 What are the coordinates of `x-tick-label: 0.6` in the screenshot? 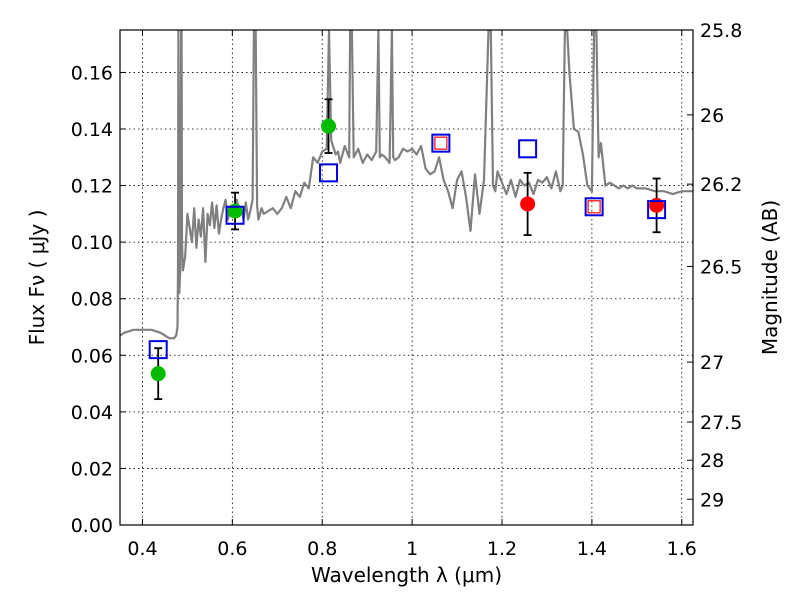 It's located at (232, 549).